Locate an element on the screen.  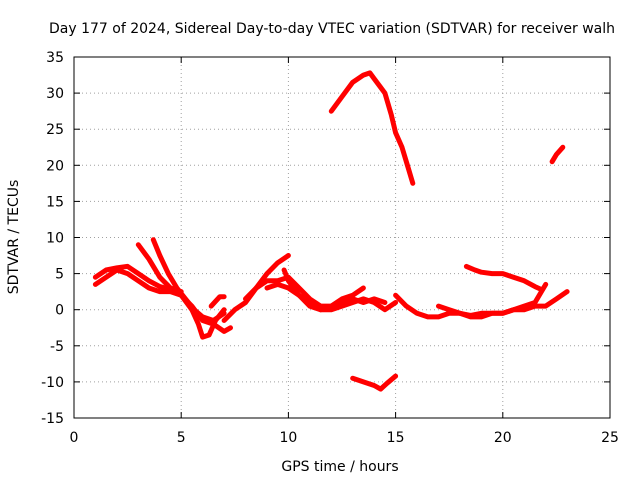
x-tick-label: 10 is located at coordinates (288, 438).